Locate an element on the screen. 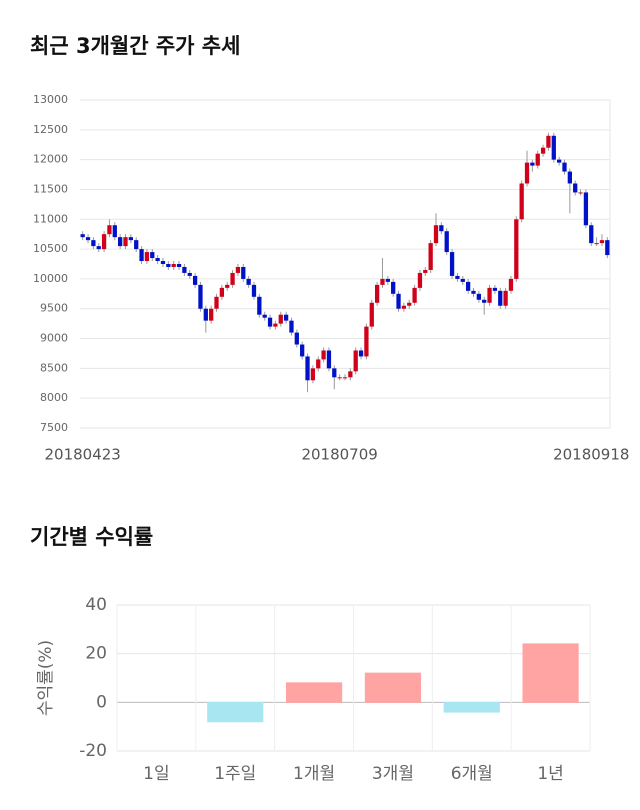 This screenshot has height=810, width=640. y-tick-label: 12500 is located at coordinates (50, 129).